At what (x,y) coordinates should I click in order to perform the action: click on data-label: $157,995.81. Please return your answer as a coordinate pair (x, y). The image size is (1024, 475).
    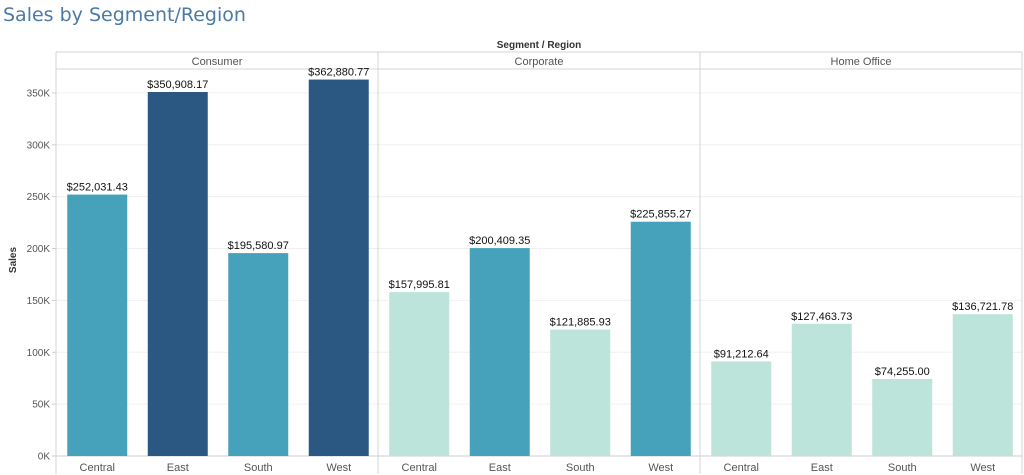
    Looking at the image, I should click on (419, 285).